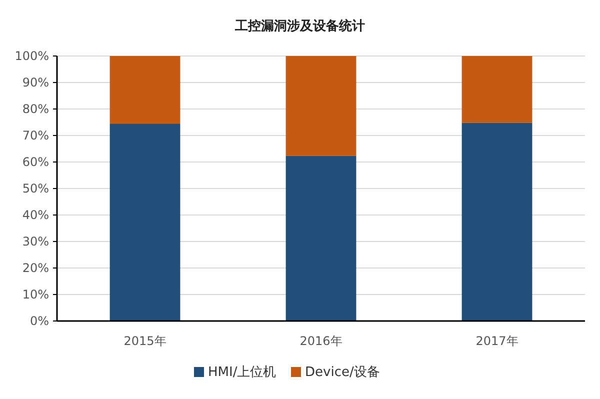  What do you see at coordinates (35, 241) in the screenshot?
I see `y-tick-label: 30%` at bounding box center [35, 241].